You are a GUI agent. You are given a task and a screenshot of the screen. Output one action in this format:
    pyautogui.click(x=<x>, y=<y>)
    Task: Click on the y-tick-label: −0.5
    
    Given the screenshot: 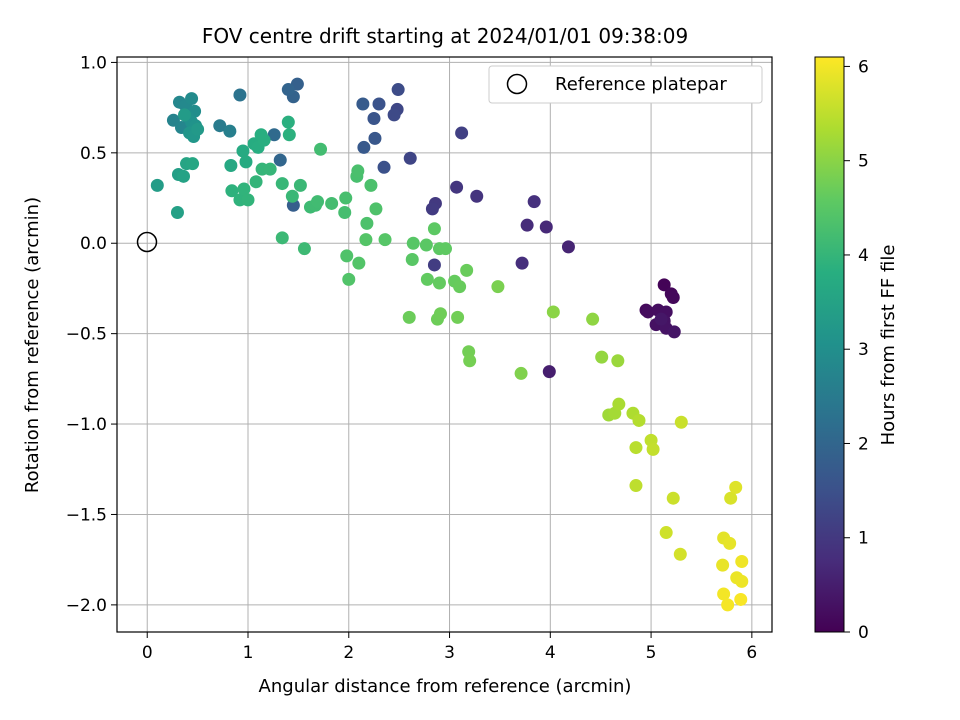 What is the action you would take?
    pyautogui.click(x=86, y=335)
    